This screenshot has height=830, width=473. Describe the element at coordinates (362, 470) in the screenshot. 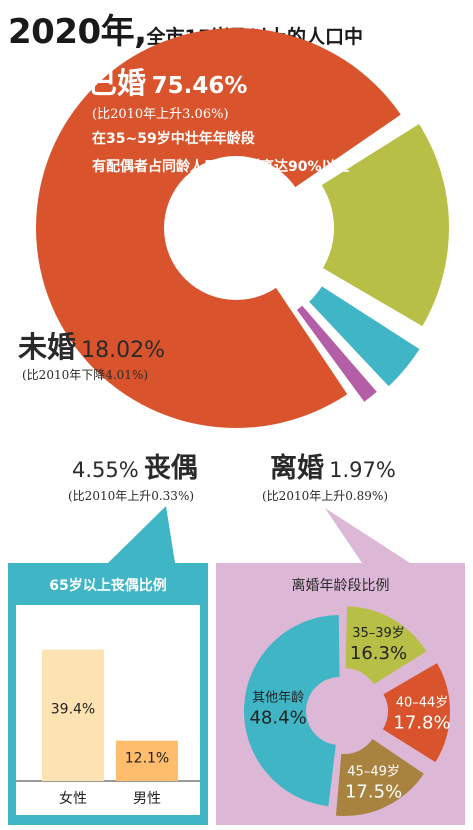

I see `divorced-pct: 1.97%` at that location.